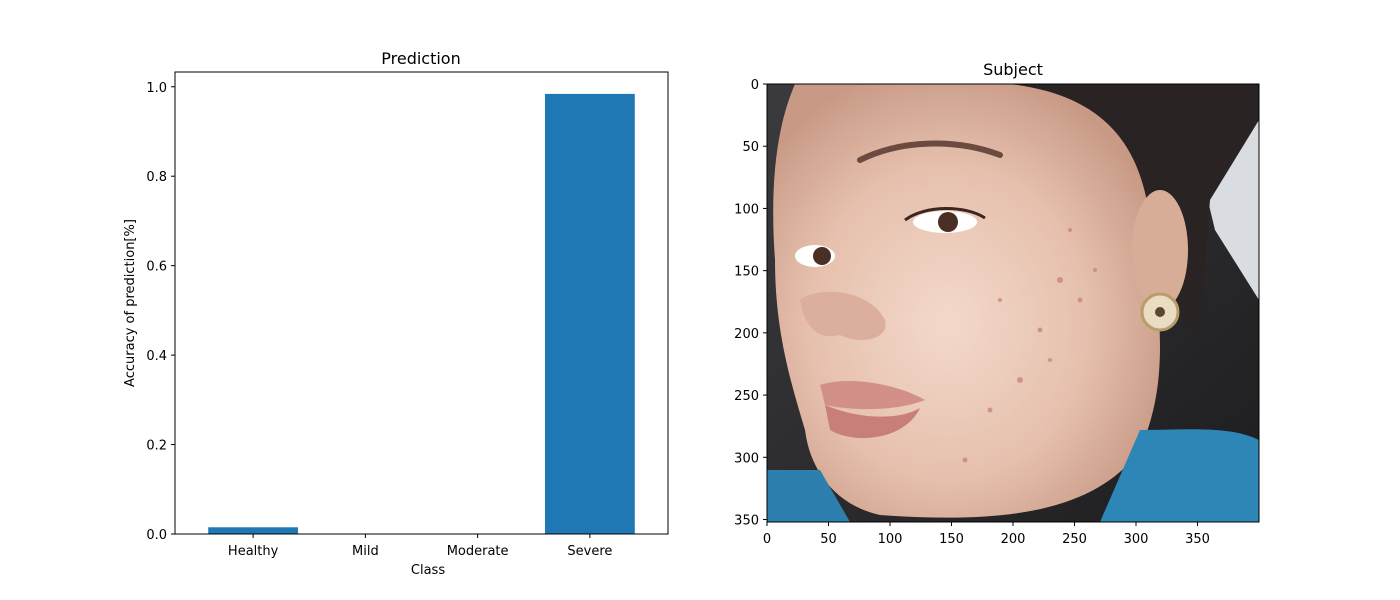 The width and height of the screenshot is (1400, 600). I want to click on image-y-tick-label: 200, so click(746, 334).